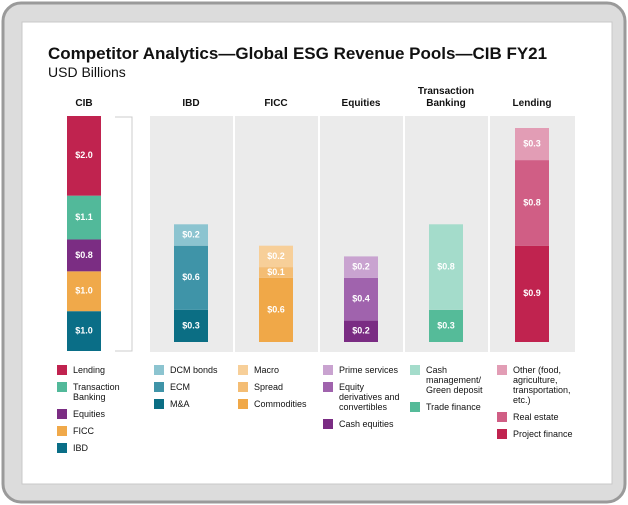 This screenshot has height=505, width=628. Describe the element at coordinates (81, 448) in the screenshot. I see `legend-label: IBD` at that location.